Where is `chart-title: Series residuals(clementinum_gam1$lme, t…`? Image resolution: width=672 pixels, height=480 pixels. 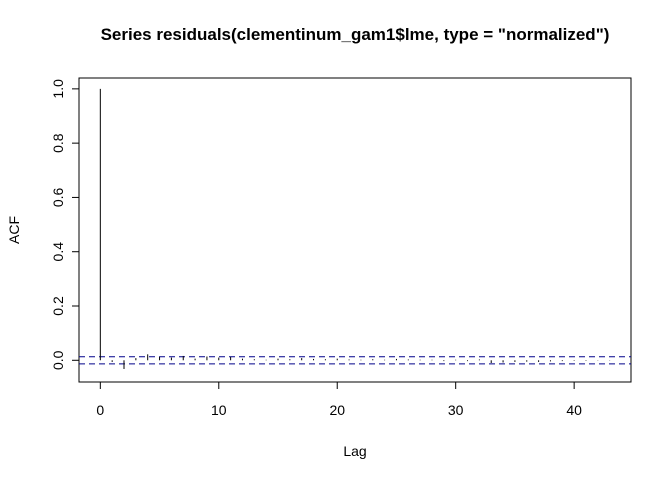
chart-title: Series residuals(clementinum_gam1$lme, t… is located at coordinates (355, 34).